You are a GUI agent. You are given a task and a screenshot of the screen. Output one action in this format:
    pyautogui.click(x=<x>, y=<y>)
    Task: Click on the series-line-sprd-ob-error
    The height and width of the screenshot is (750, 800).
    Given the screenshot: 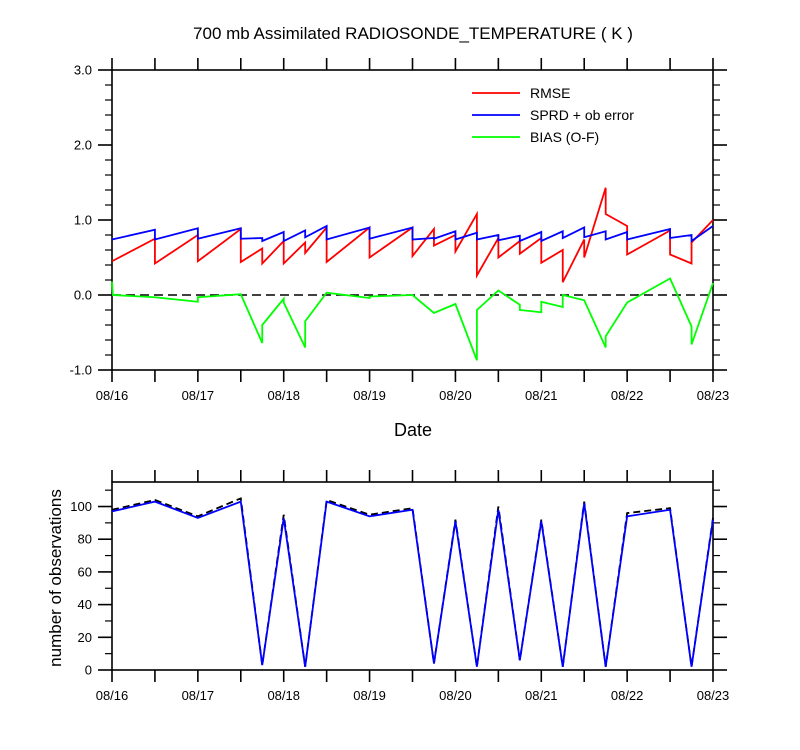 What is the action you would take?
    pyautogui.click(x=412, y=233)
    